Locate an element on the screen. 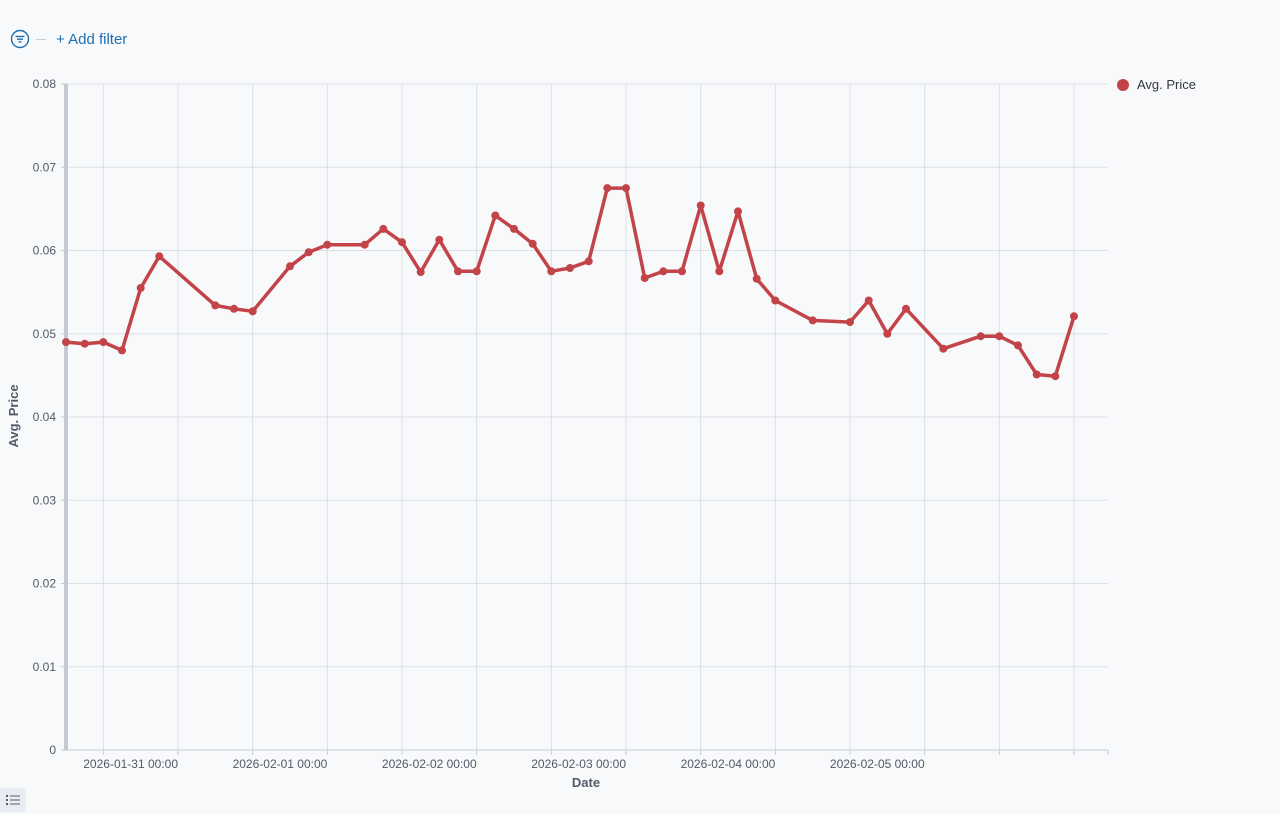 The width and height of the screenshot is (1280, 814). y-tick-label: 0.03 is located at coordinates (45, 500).